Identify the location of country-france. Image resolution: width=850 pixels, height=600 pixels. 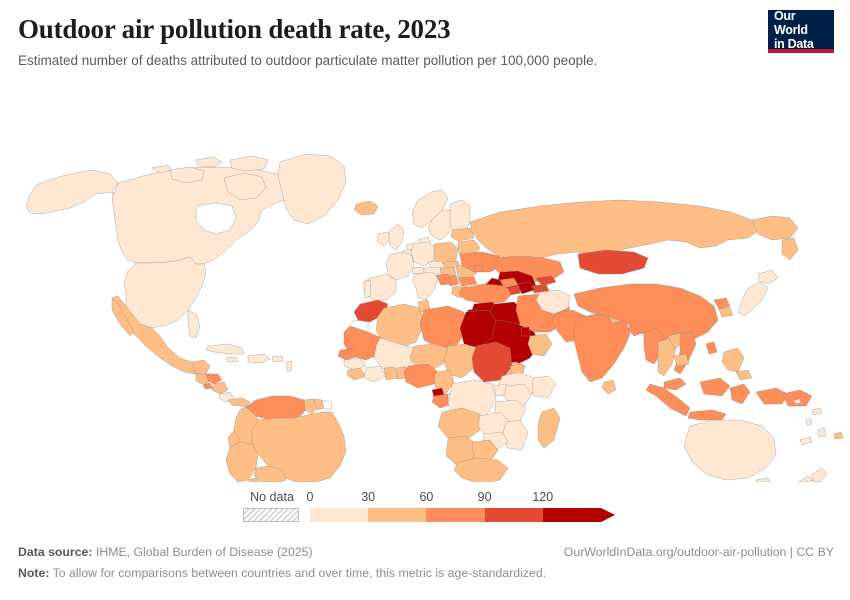
(400, 266).